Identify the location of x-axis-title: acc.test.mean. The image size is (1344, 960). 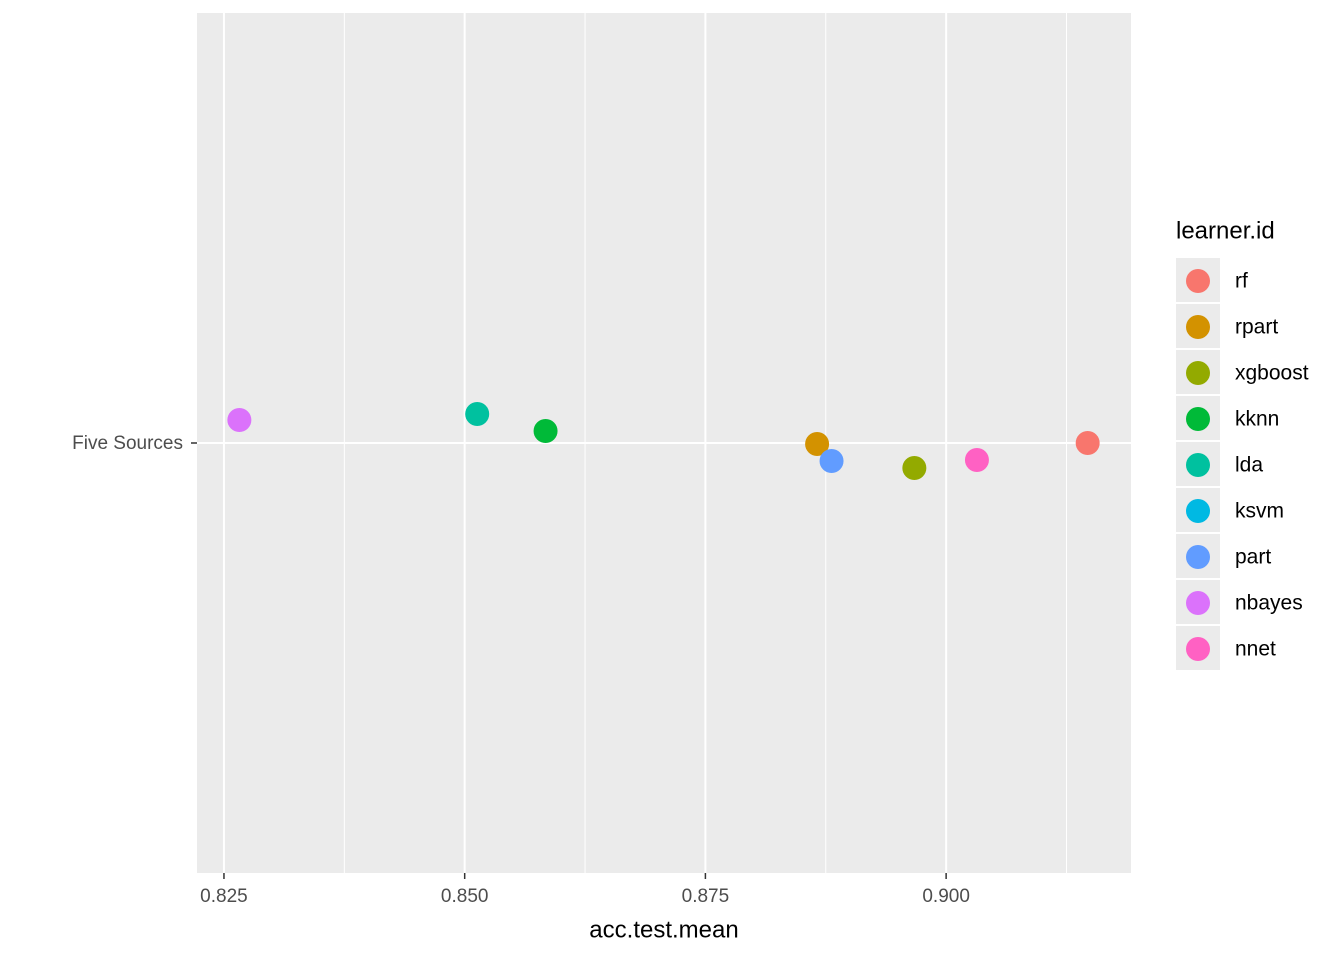
(663, 929).